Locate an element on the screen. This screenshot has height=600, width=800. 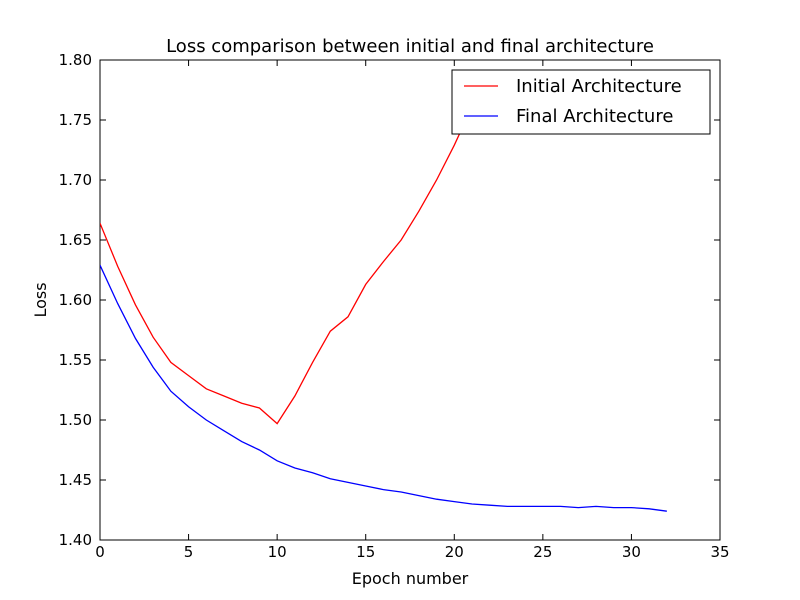
y-tick-label-7: 1.75 is located at coordinates (75, 120).